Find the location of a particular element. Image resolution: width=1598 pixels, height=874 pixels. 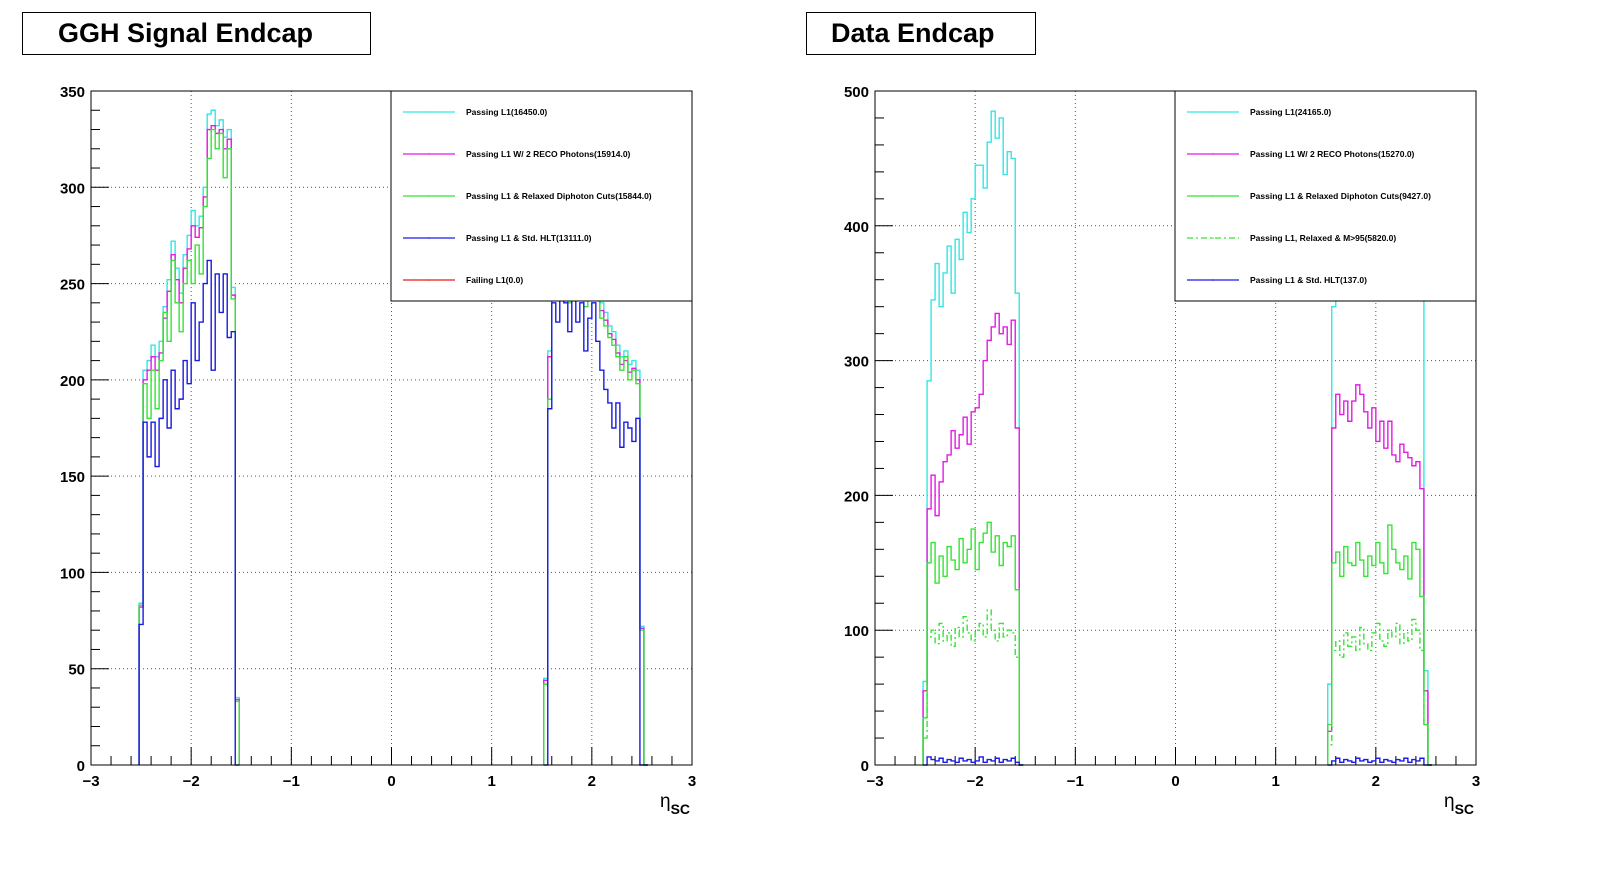

legend-entry: Passing L1 W/ 2 RECO Photons(15270.0) is located at coordinates (1332, 154).